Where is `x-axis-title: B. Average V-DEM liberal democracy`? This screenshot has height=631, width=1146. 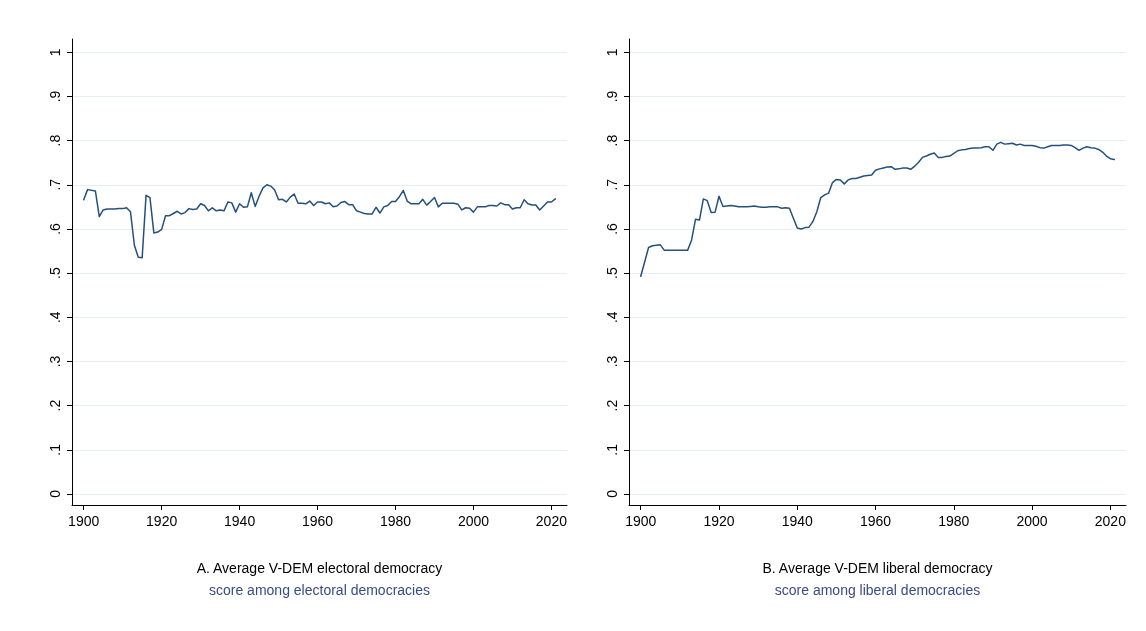 x-axis-title: B. Average V-DEM liberal democracy is located at coordinates (877, 568).